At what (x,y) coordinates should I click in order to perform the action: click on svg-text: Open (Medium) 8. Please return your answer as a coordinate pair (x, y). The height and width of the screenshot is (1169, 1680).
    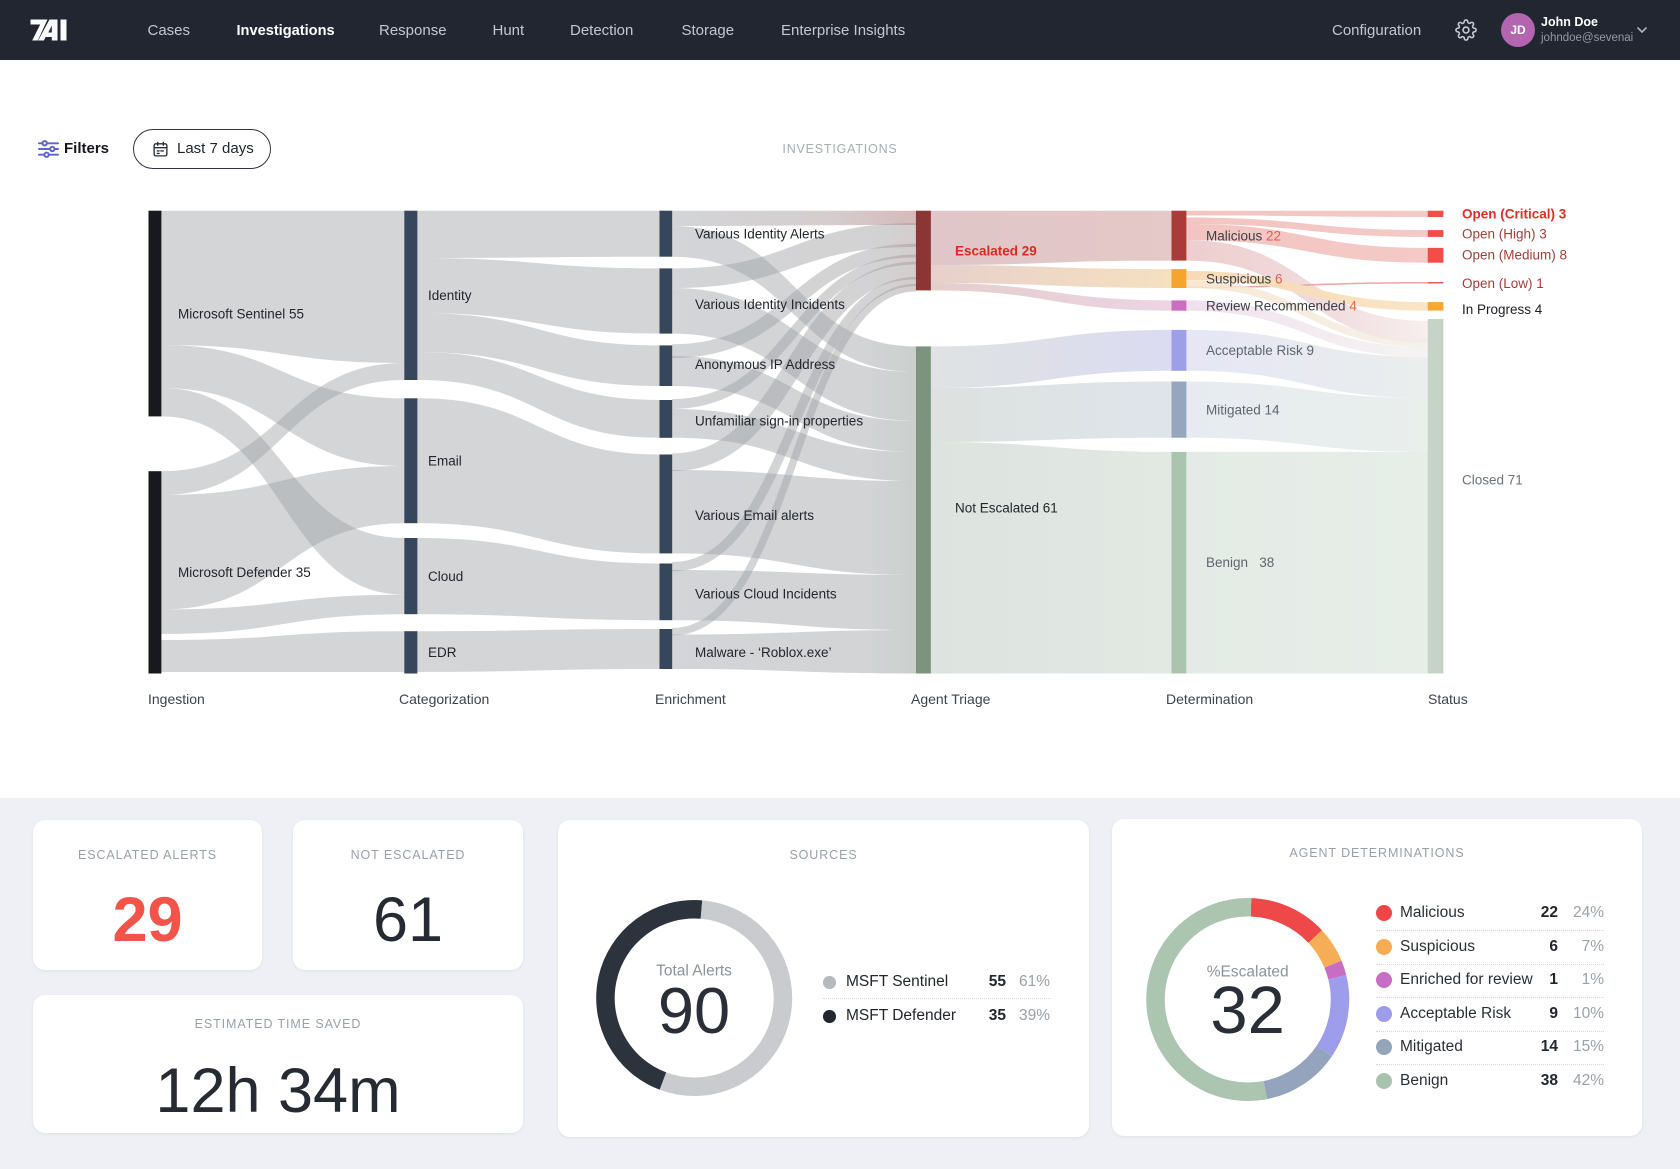
    Looking at the image, I should click on (1514, 255).